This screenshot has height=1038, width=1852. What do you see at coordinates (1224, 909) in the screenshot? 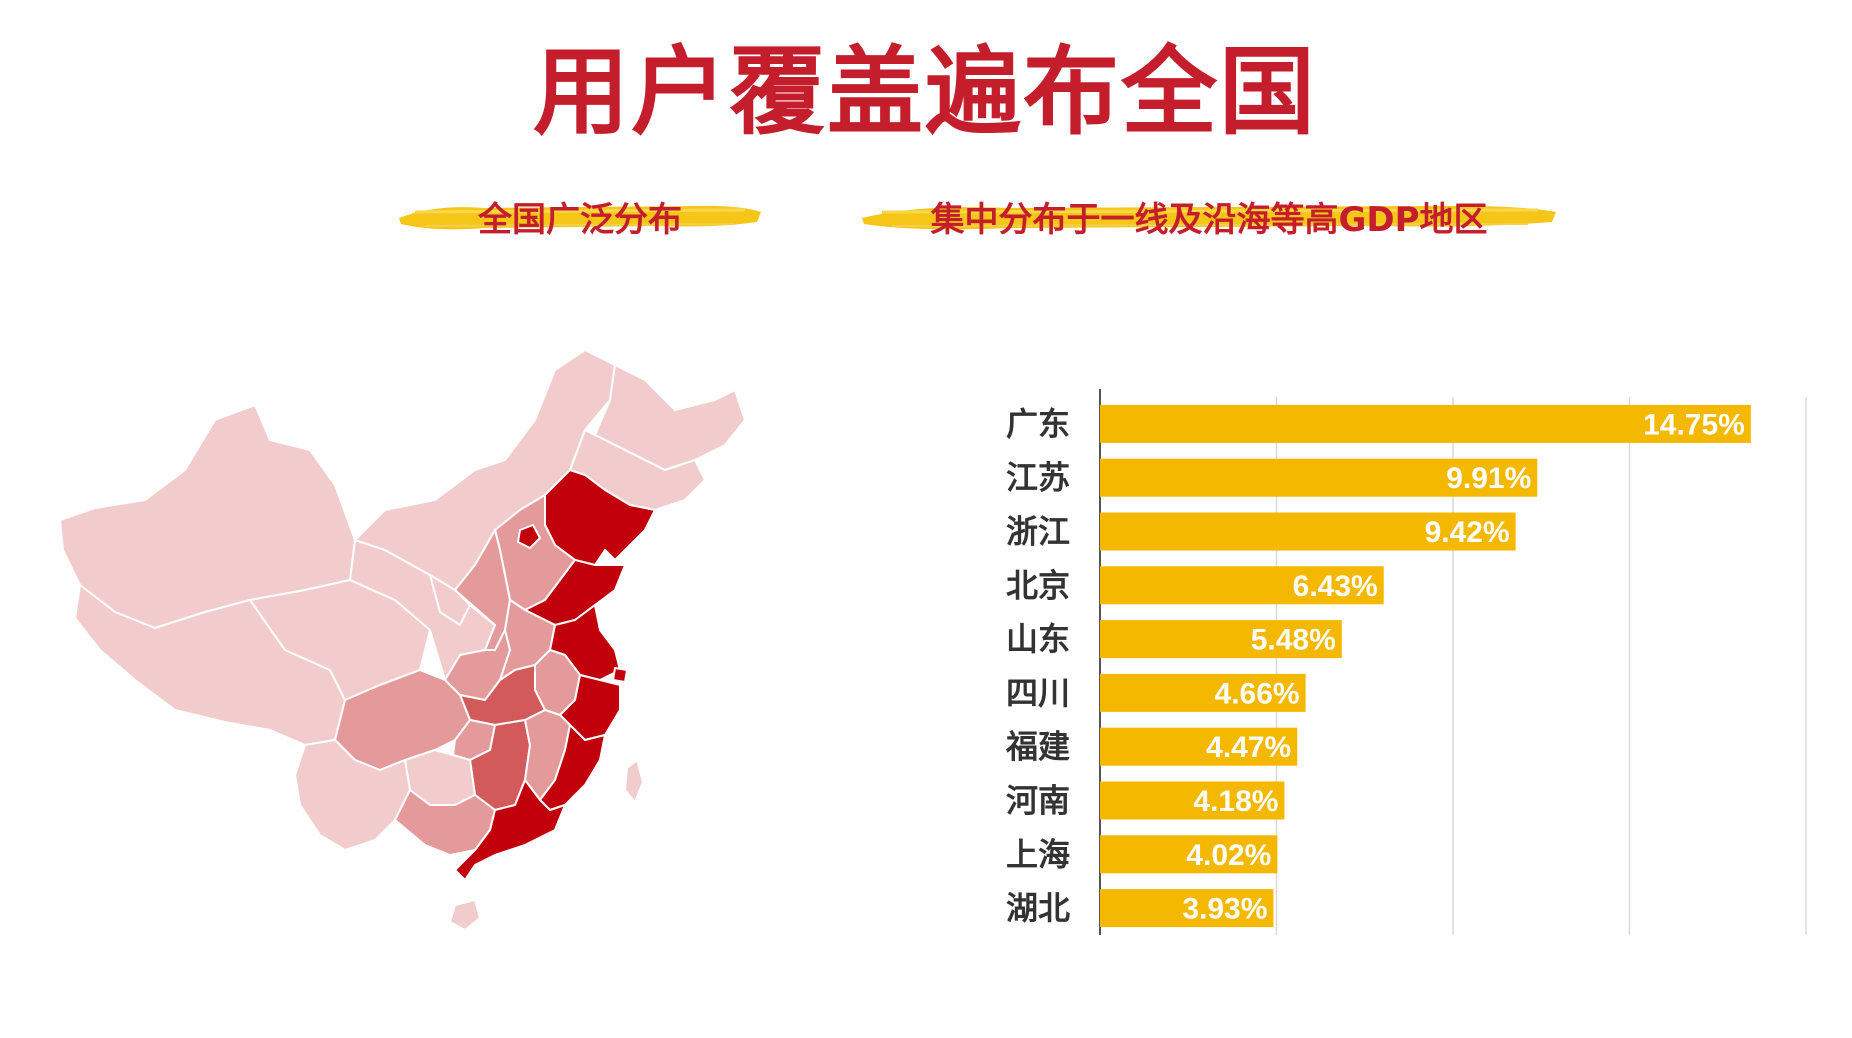
I see `value-label: 3.93%` at bounding box center [1224, 909].